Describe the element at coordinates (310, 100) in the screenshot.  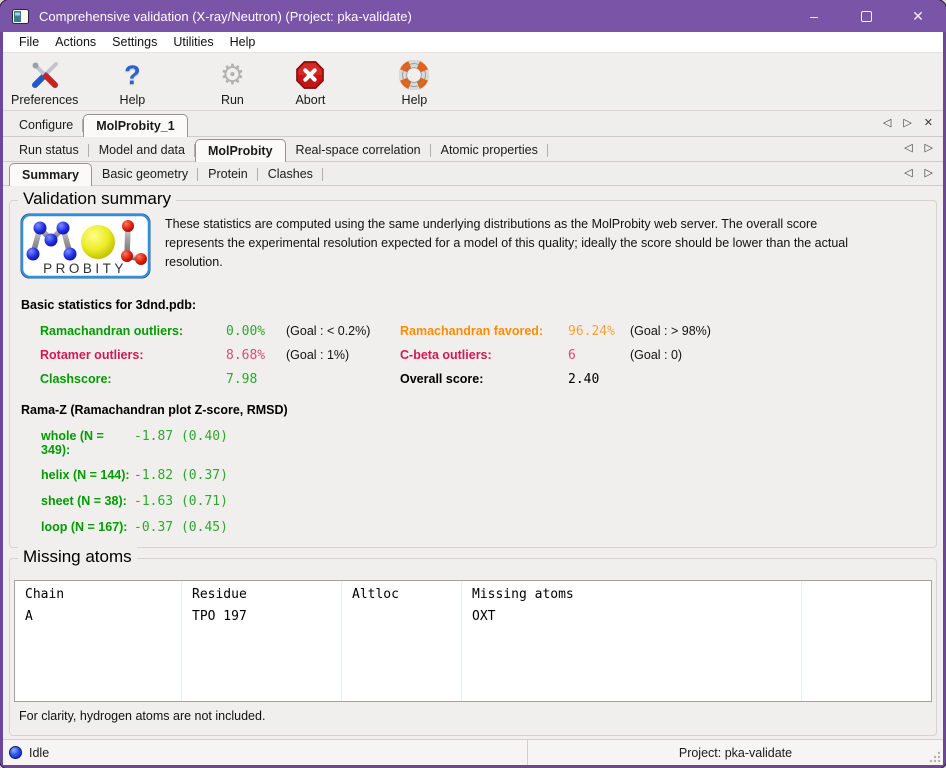
I see `abort-label: Abort` at that location.